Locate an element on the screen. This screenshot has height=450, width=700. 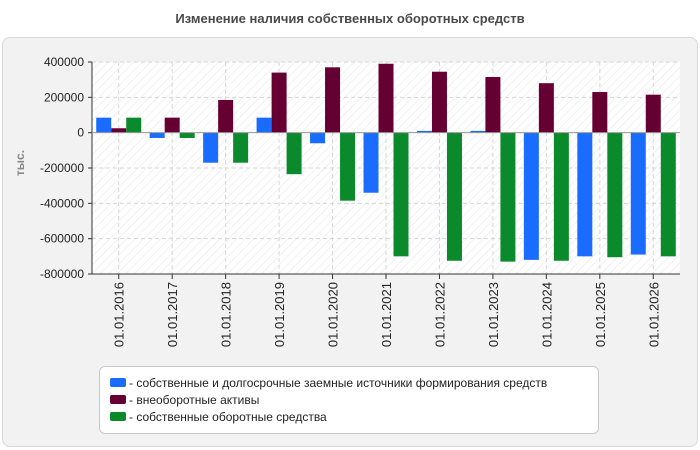
x-tick-label: 01.01.2018 is located at coordinates (226, 314).